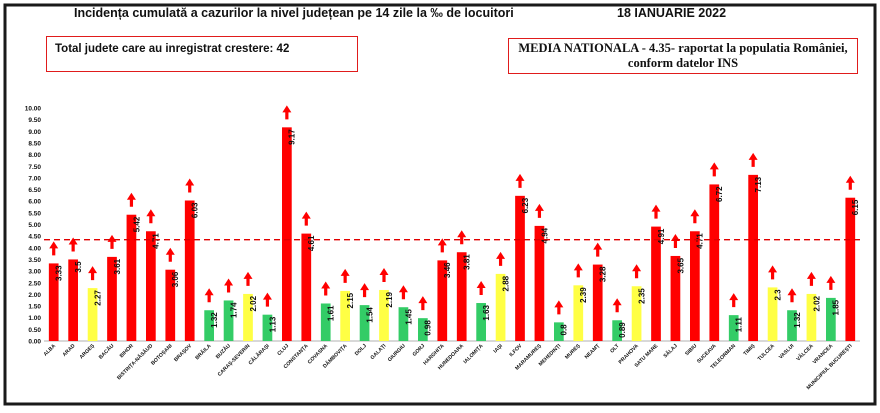 The width and height of the screenshot is (880, 413). What do you see at coordinates (34, 295) in the screenshot?
I see `y-tick-label: 2.00` at bounding box center [34, 295].